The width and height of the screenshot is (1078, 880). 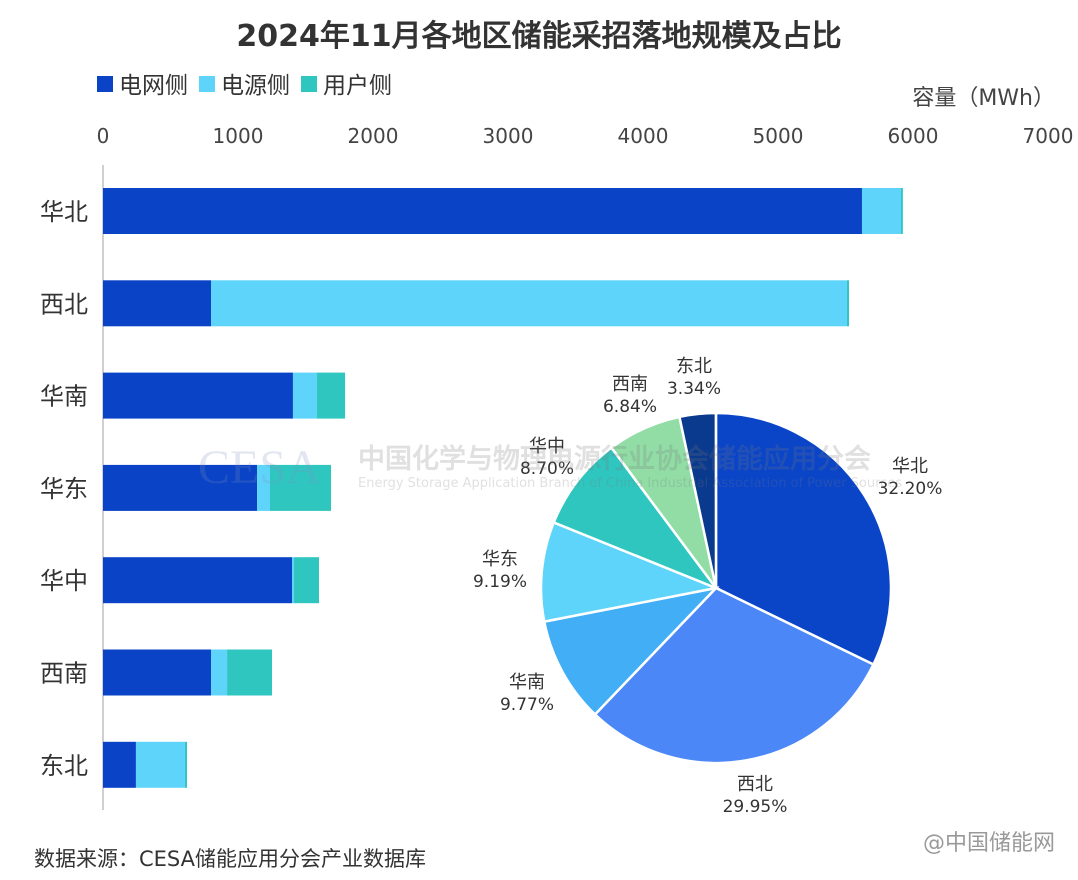 What do you see at coordinates (547, 446) in the screenshot?
I see `pie-label: 华中` at bounding box center [547, 446].